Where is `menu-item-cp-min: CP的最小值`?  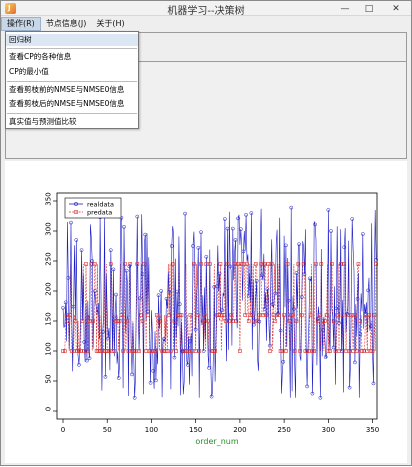
menu-item-cp-min: CP的最小值 is located at coordinates (29, 71).